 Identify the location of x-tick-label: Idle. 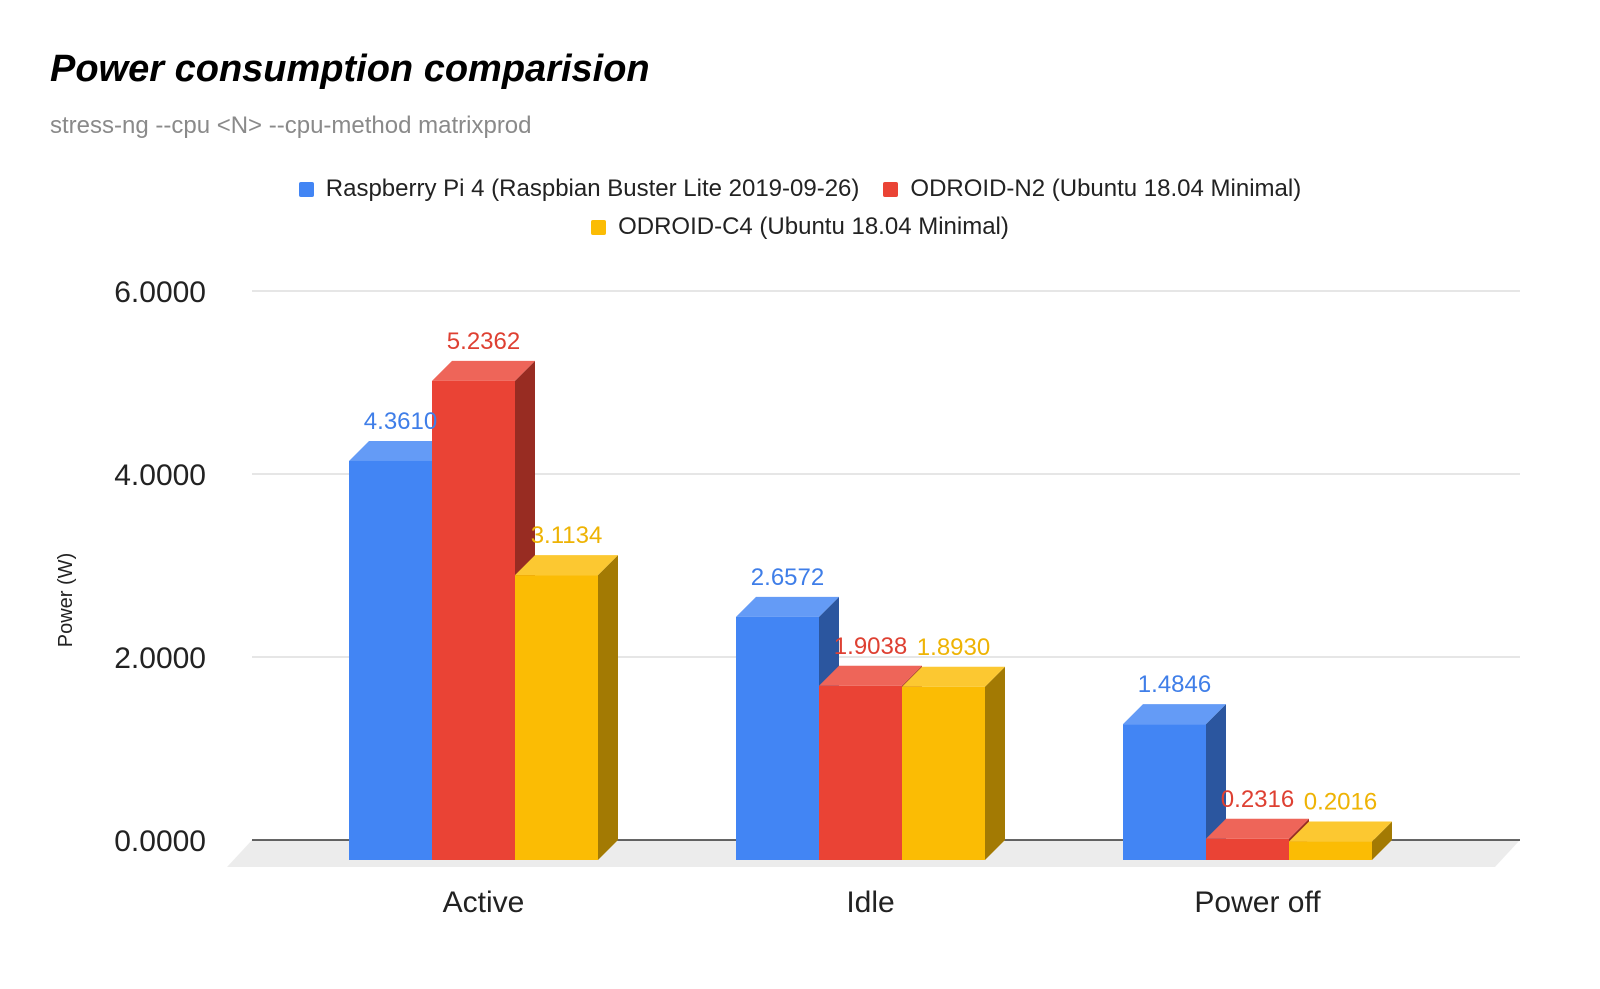
(870, 902).